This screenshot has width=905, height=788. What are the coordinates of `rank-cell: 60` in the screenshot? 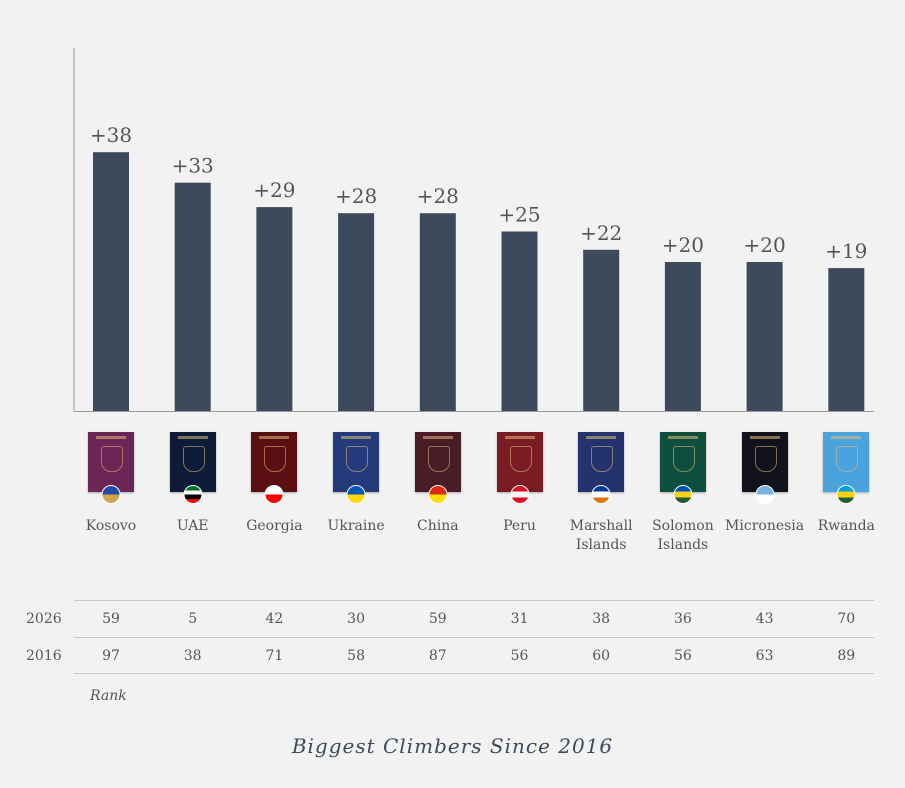 It's located at (601, 656).